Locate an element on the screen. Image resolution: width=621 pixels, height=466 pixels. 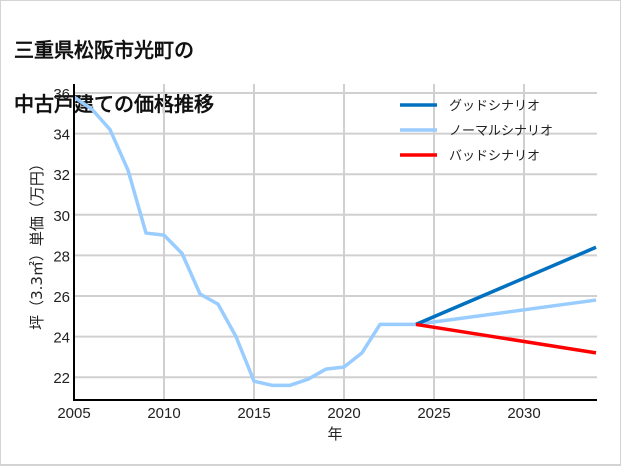
legend-label: ノーマルシナリオ is located at coordinates (501, 131).